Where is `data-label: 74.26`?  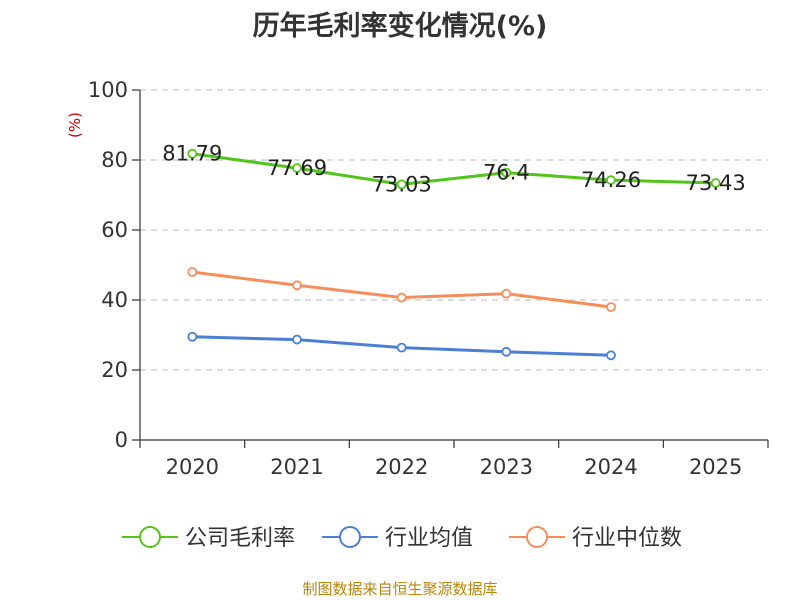
data-label: 74.26 is located at coordinates (611, 180).